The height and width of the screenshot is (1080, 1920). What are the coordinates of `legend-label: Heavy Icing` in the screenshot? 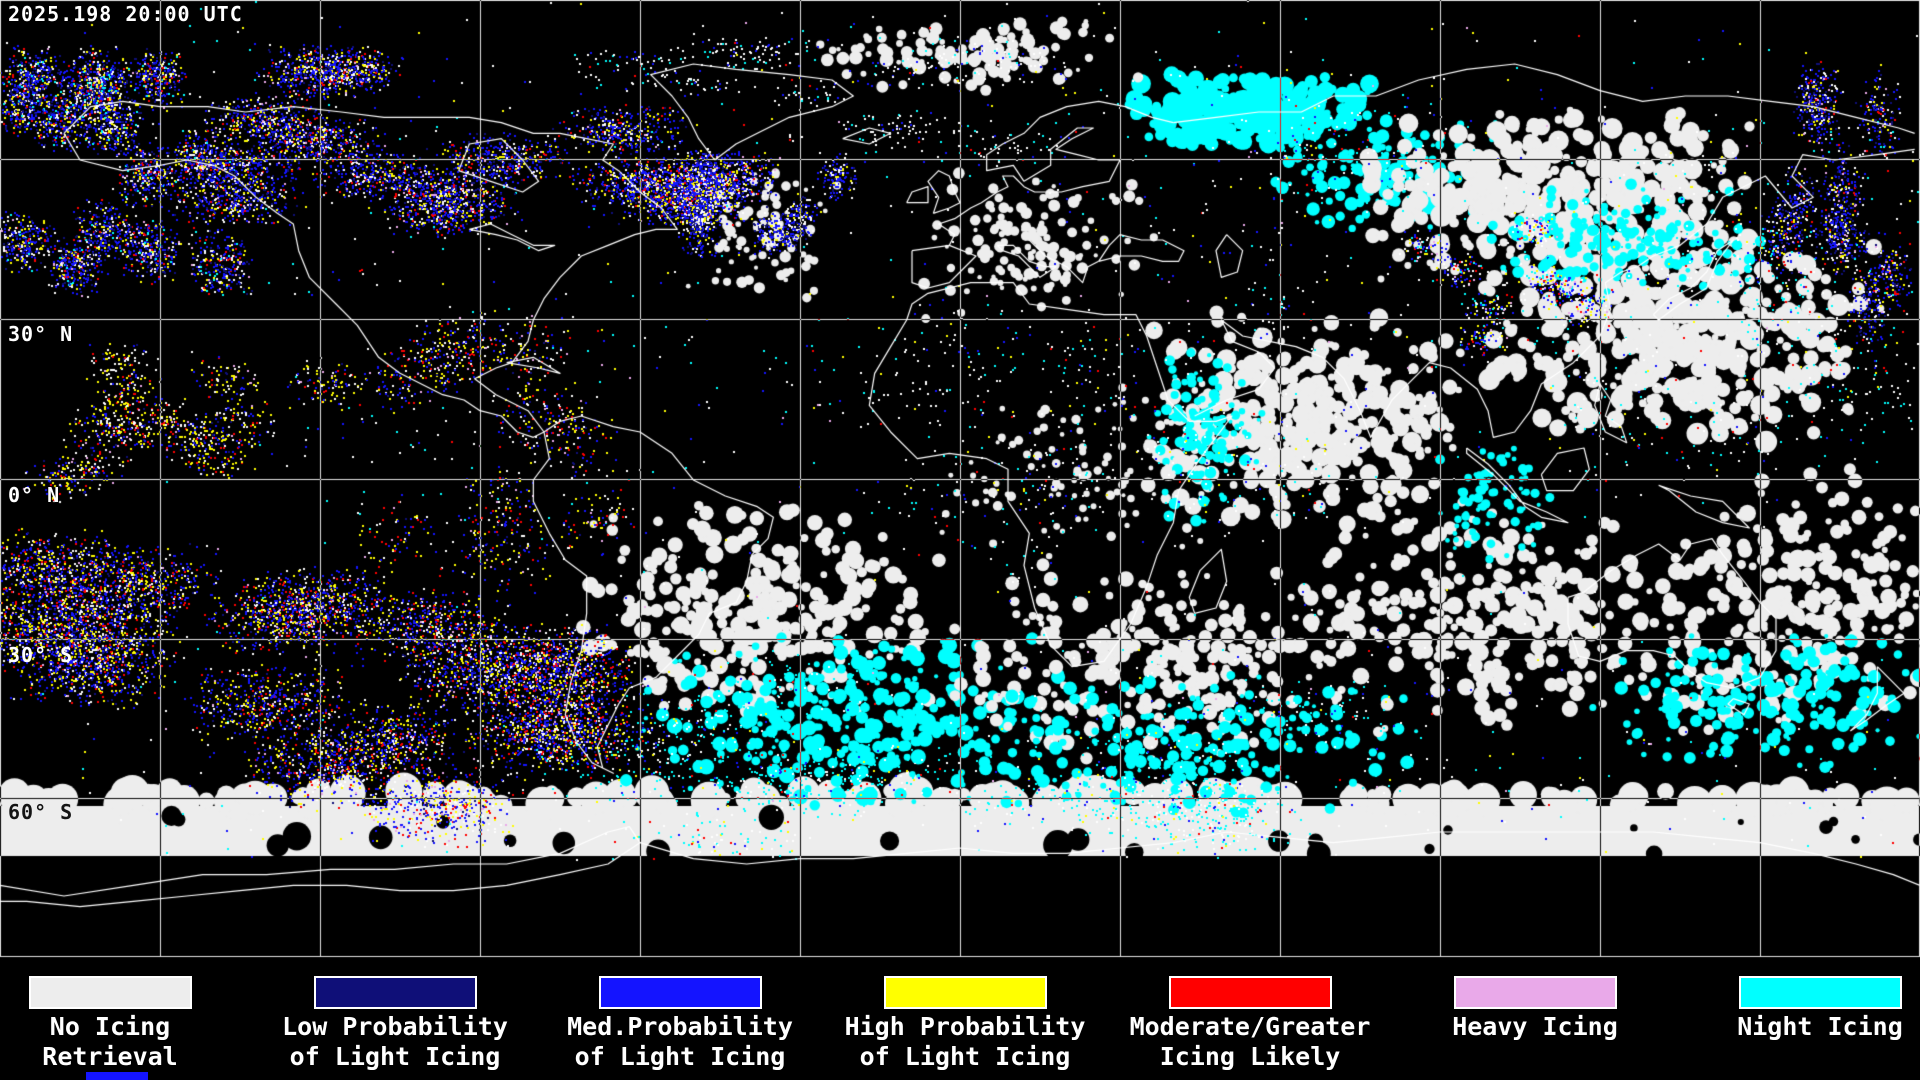 It's located at (1535, 1026).